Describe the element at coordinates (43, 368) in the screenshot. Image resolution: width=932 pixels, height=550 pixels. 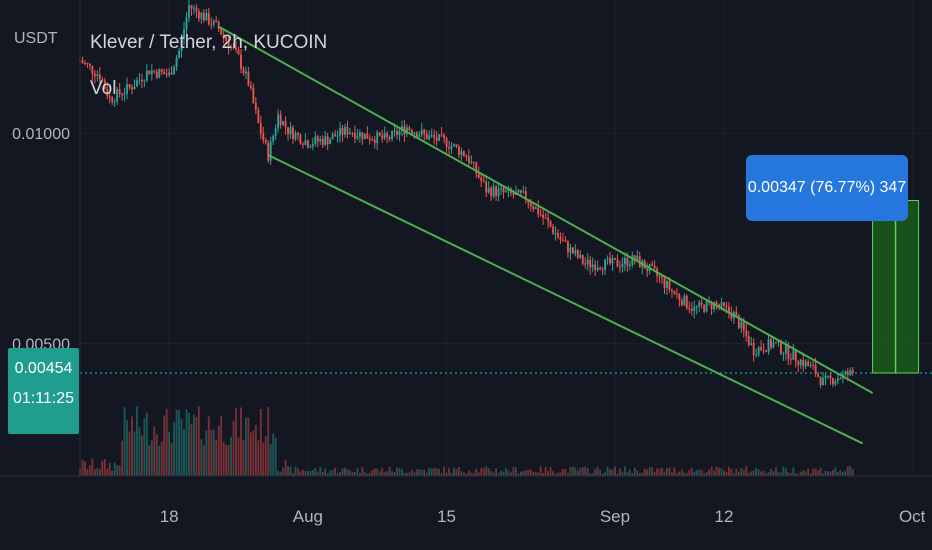
I see `current-price-value: 0.00454` at that location.